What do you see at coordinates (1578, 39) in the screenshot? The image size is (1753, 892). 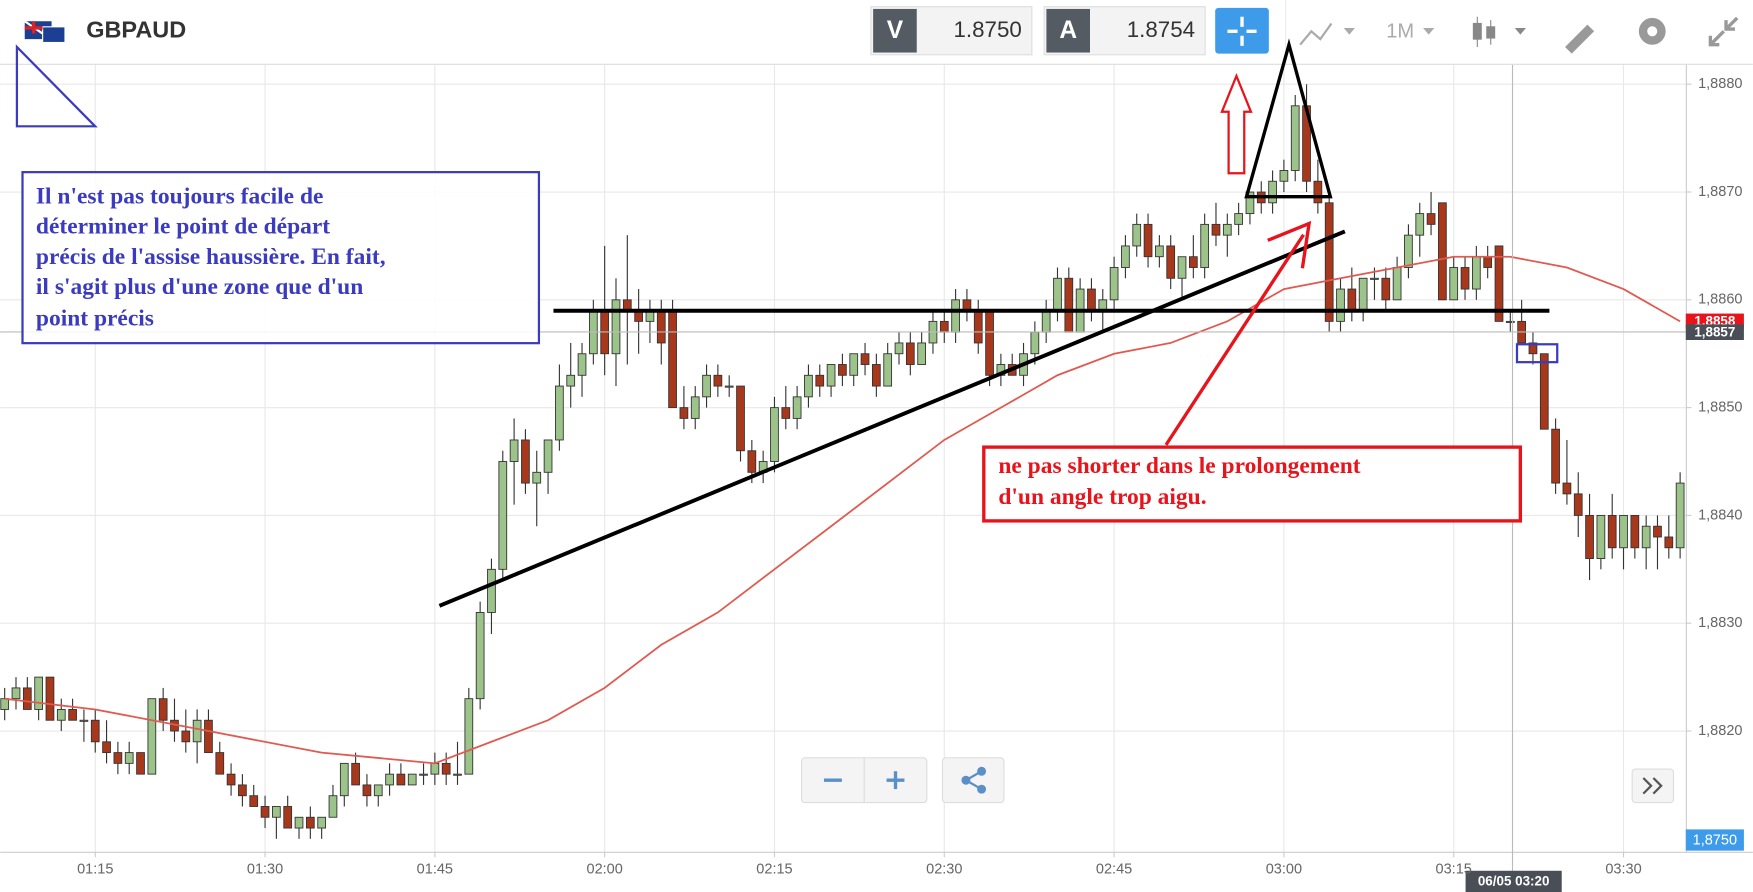 I see `draw-button` at bounding box center [1578, 39].